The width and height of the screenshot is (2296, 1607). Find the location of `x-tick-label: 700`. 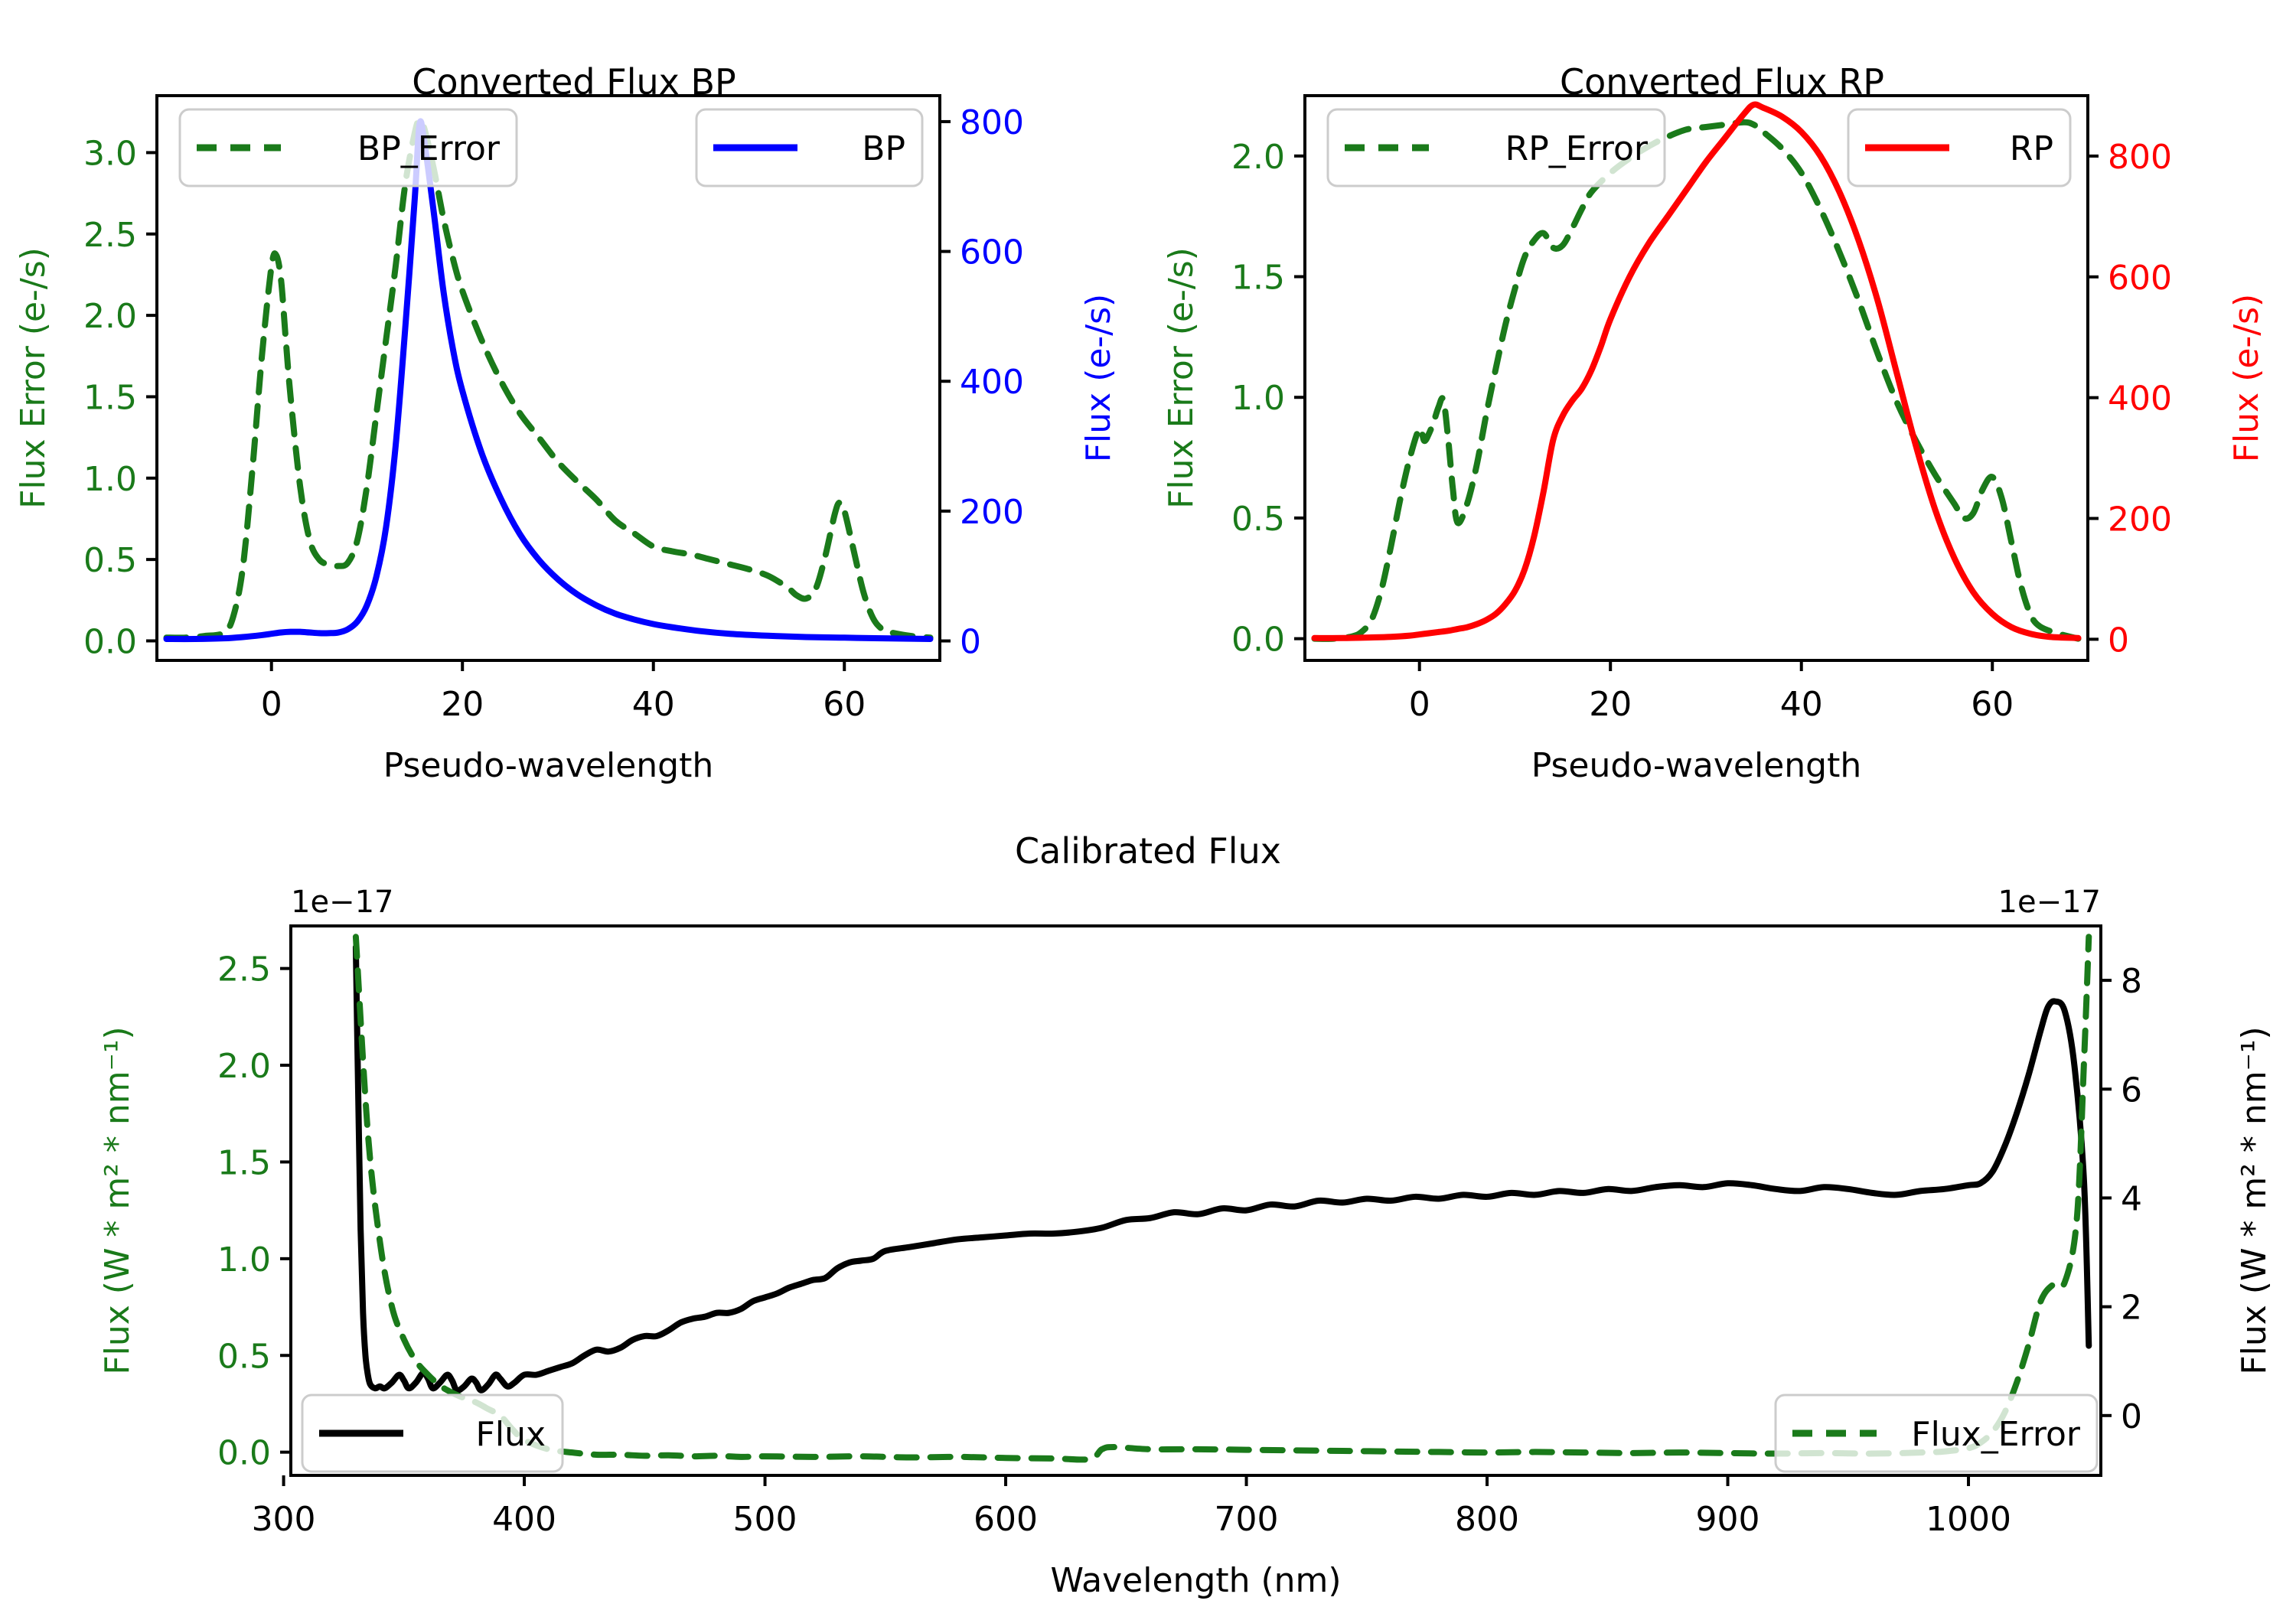

x-tick-label: 700 is located at coordinates (1247, 1520).